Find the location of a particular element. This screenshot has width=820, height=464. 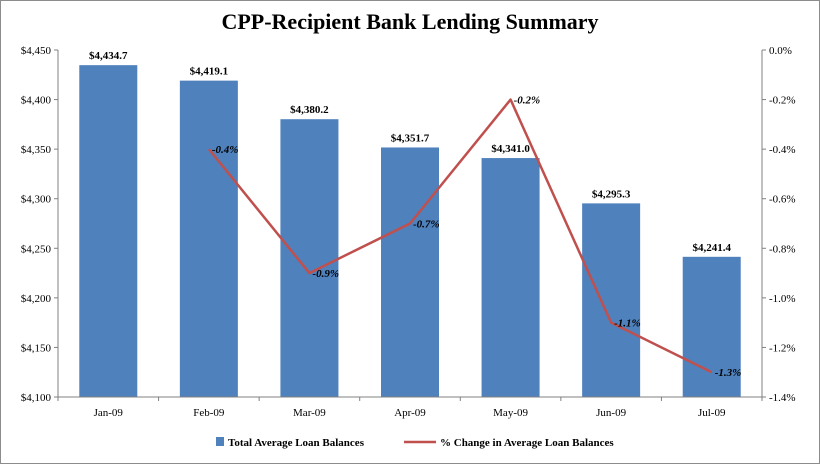

bar-data-label: $4,380.2 is located at coordinates (309, 110).